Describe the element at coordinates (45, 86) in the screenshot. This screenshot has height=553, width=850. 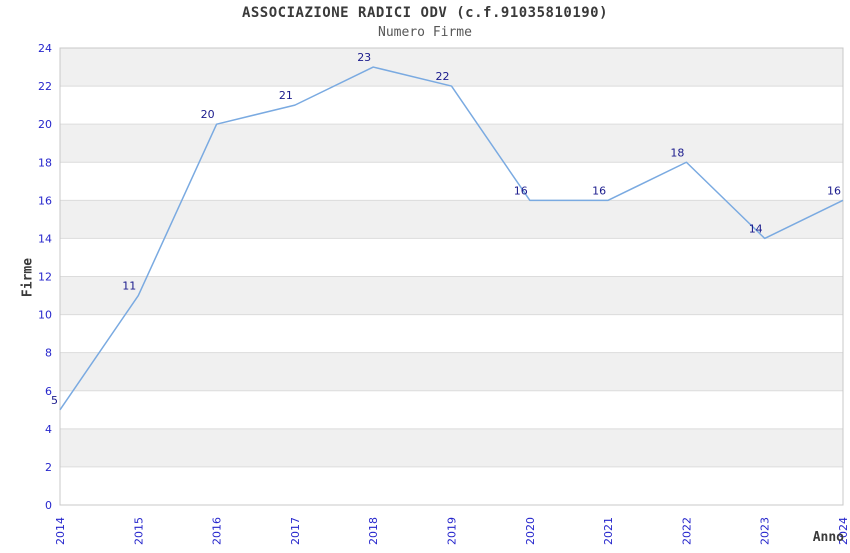
I see `y-tick-label: 22` at that location.